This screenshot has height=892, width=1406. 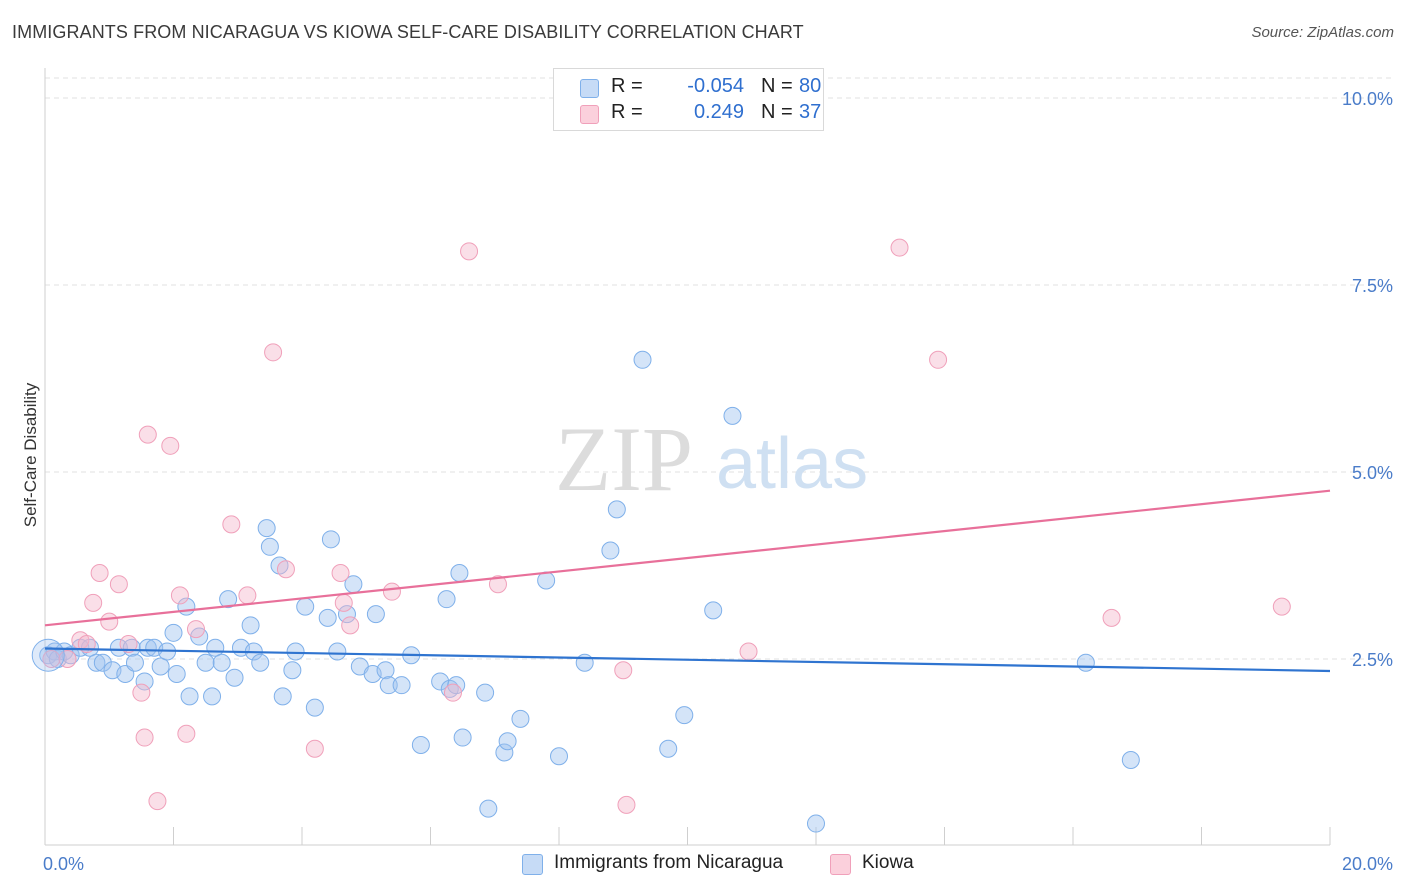 I want to click on bottom-legend-swatch-kiowa, so click(x=840, y=864).